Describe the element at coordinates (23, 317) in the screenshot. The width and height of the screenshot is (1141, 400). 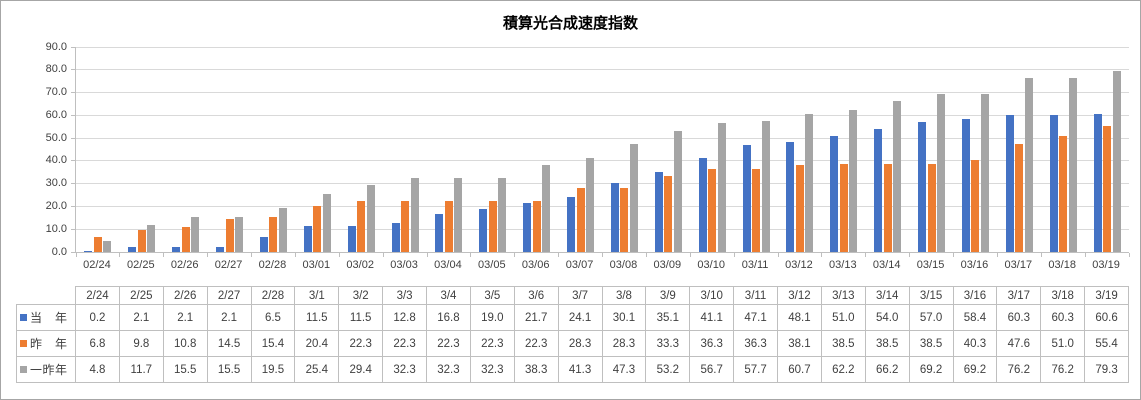
I see `legend-key-this-year` at that location.